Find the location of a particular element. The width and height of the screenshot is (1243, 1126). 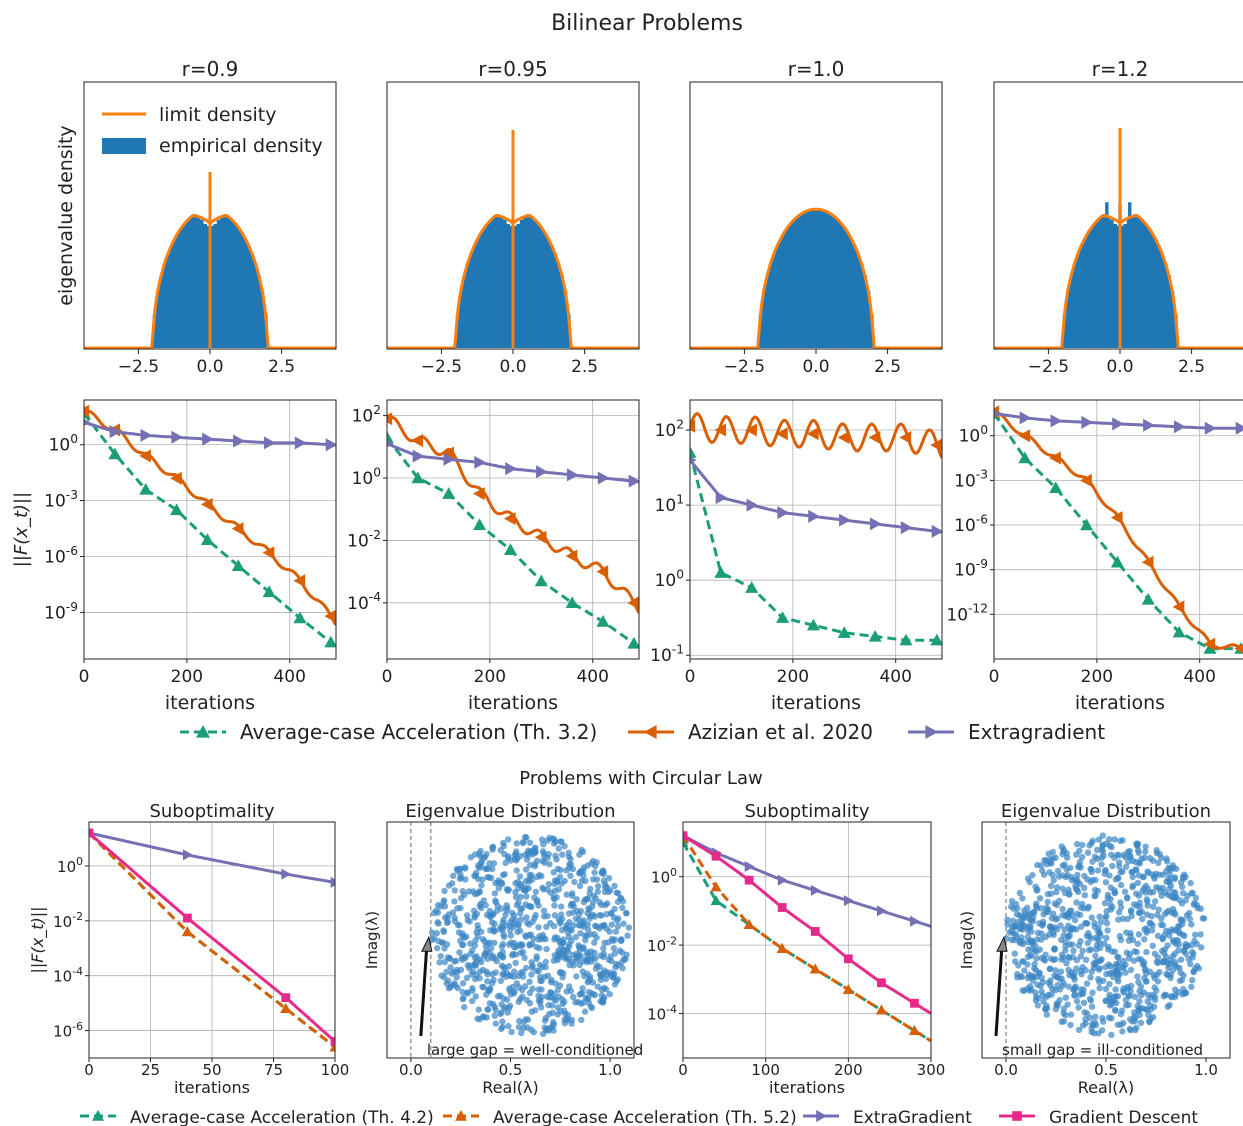

panel-title: Suboptimality is located at coordinates (211, 811).